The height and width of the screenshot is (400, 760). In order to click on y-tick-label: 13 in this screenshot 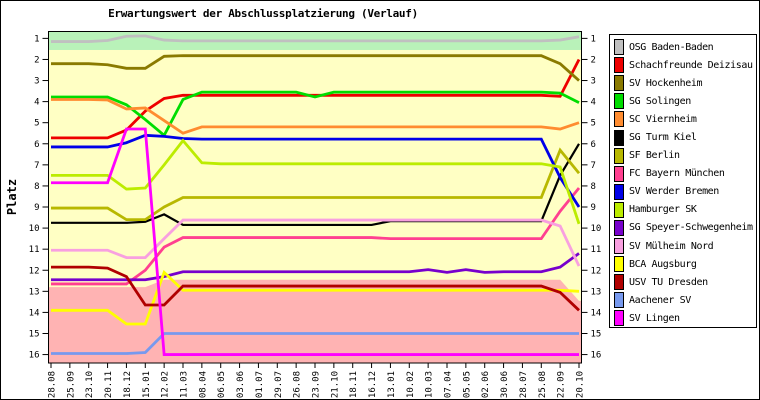, I will do `click(34, 292)`.